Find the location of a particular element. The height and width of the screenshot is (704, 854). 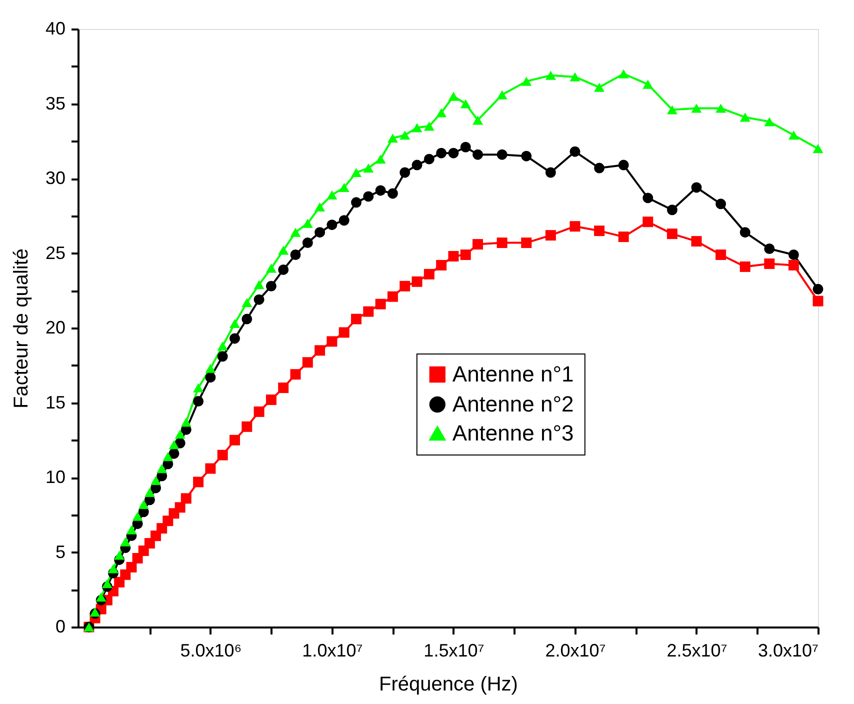

y-tick-label: 5 is located at coordinates (60, 552).